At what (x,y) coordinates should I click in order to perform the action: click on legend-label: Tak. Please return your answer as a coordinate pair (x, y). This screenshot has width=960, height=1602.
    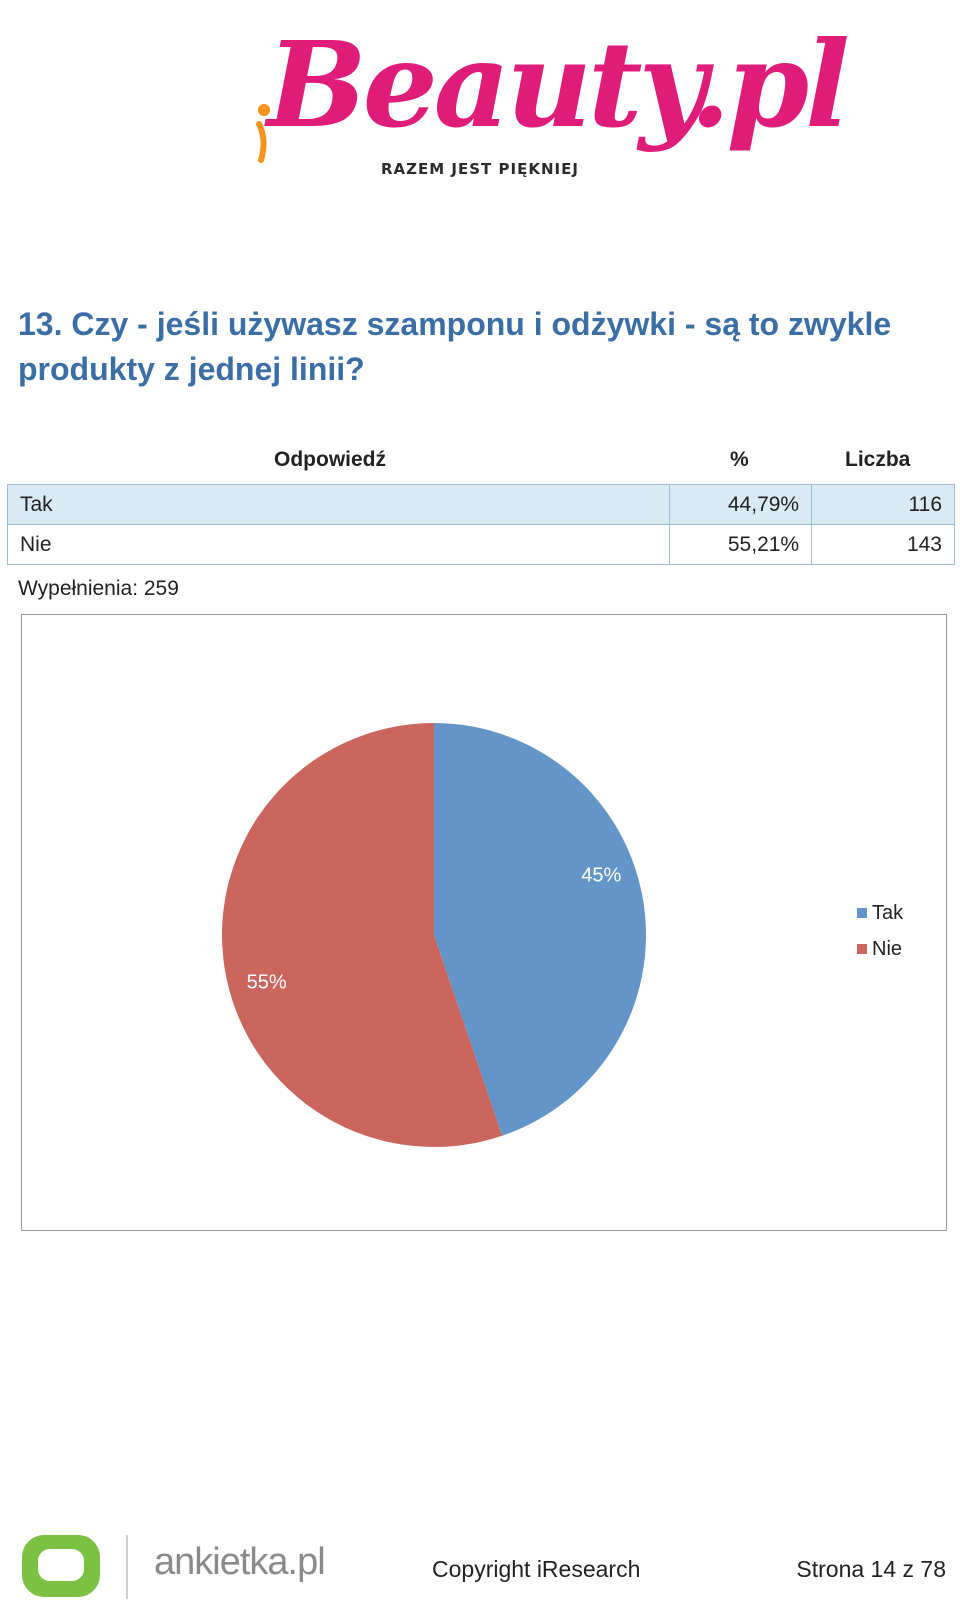
    Looking at the image, I should click on (888, 913).